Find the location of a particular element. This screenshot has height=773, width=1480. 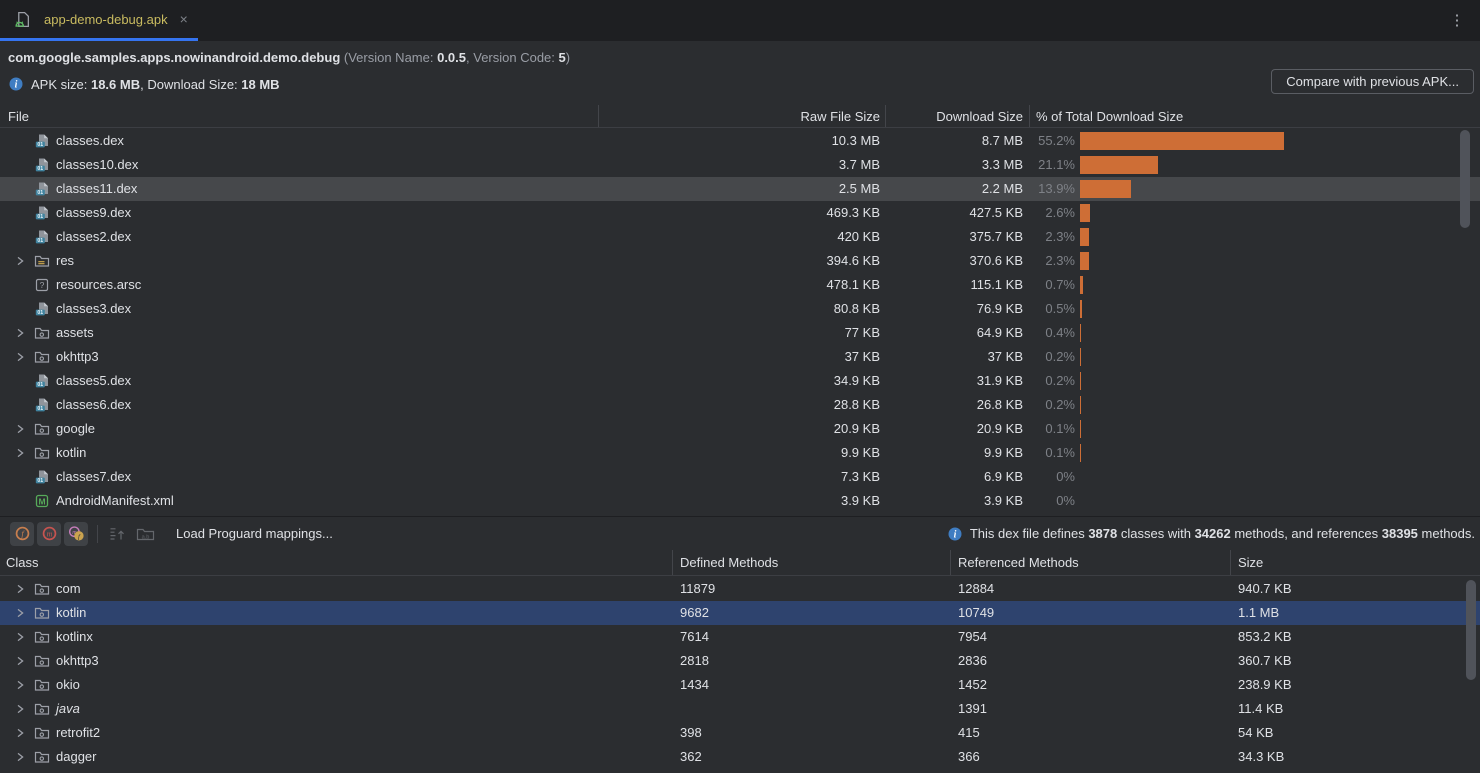

defined-methods: 7614 is located at coordinates (694, 637).